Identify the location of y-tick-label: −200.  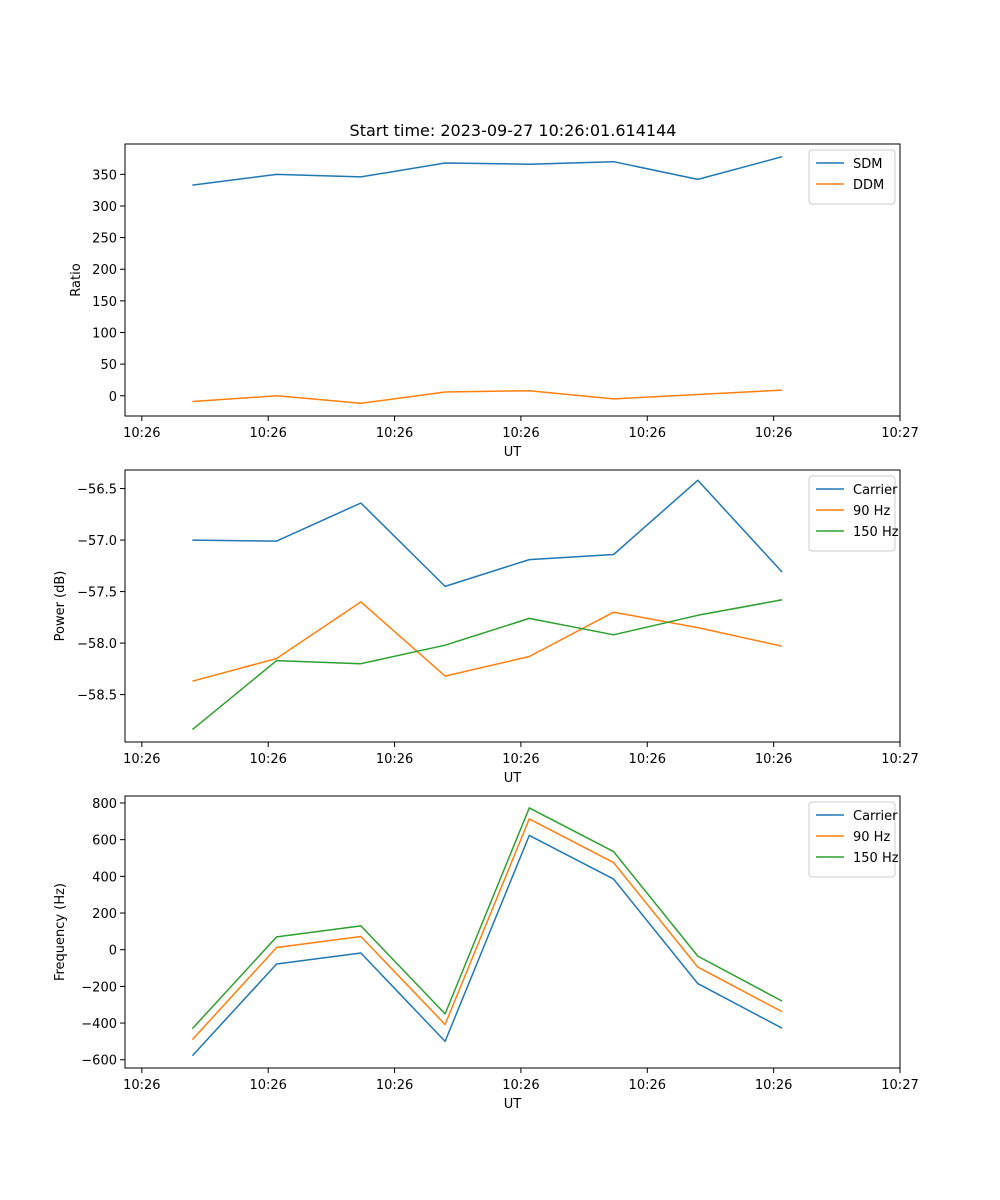
(99, 987).